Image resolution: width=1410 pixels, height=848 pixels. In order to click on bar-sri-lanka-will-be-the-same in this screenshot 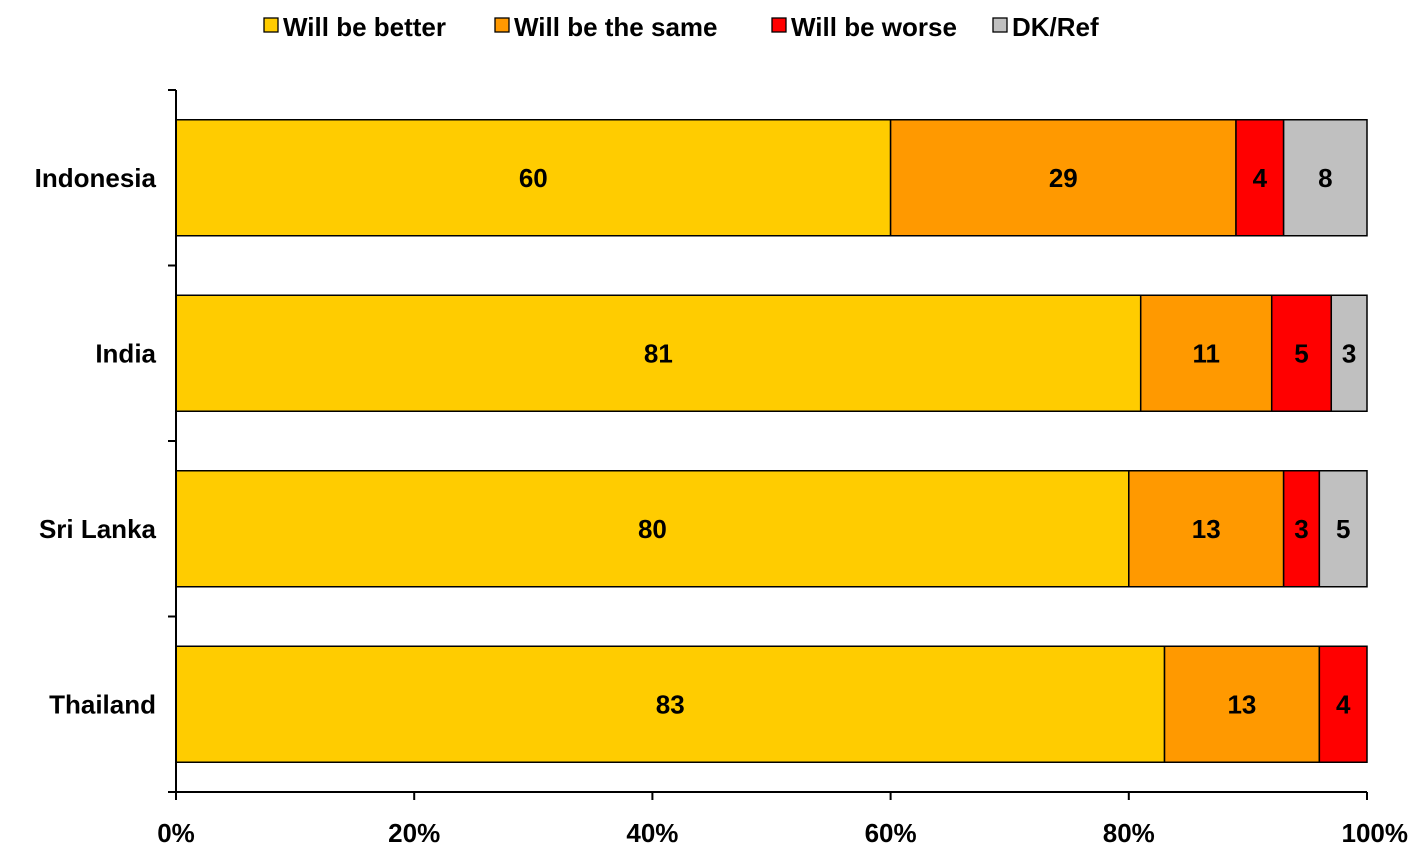, I will do `click(1206, 529)`.